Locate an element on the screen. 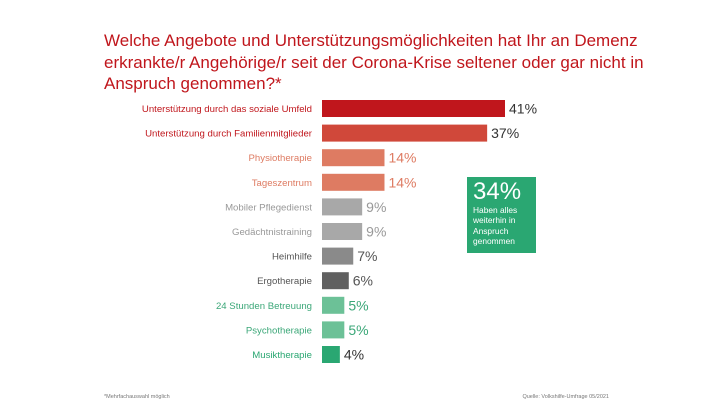  source-note: Quelle: Volkshilfe-Umfrage 05/2021 is located at coordinates (565, 397).